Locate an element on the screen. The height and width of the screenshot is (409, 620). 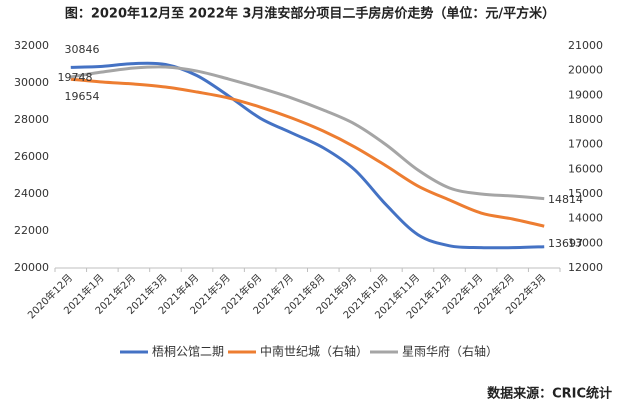
y2-tick-label: 19000 is located at coordinates (585, 94).